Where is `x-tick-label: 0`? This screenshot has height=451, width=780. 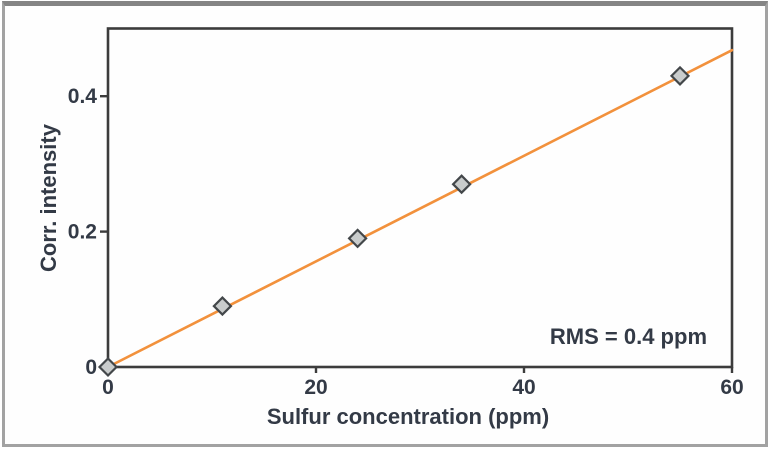
x-tick-label: 0 is located at coordinates (108, 387).